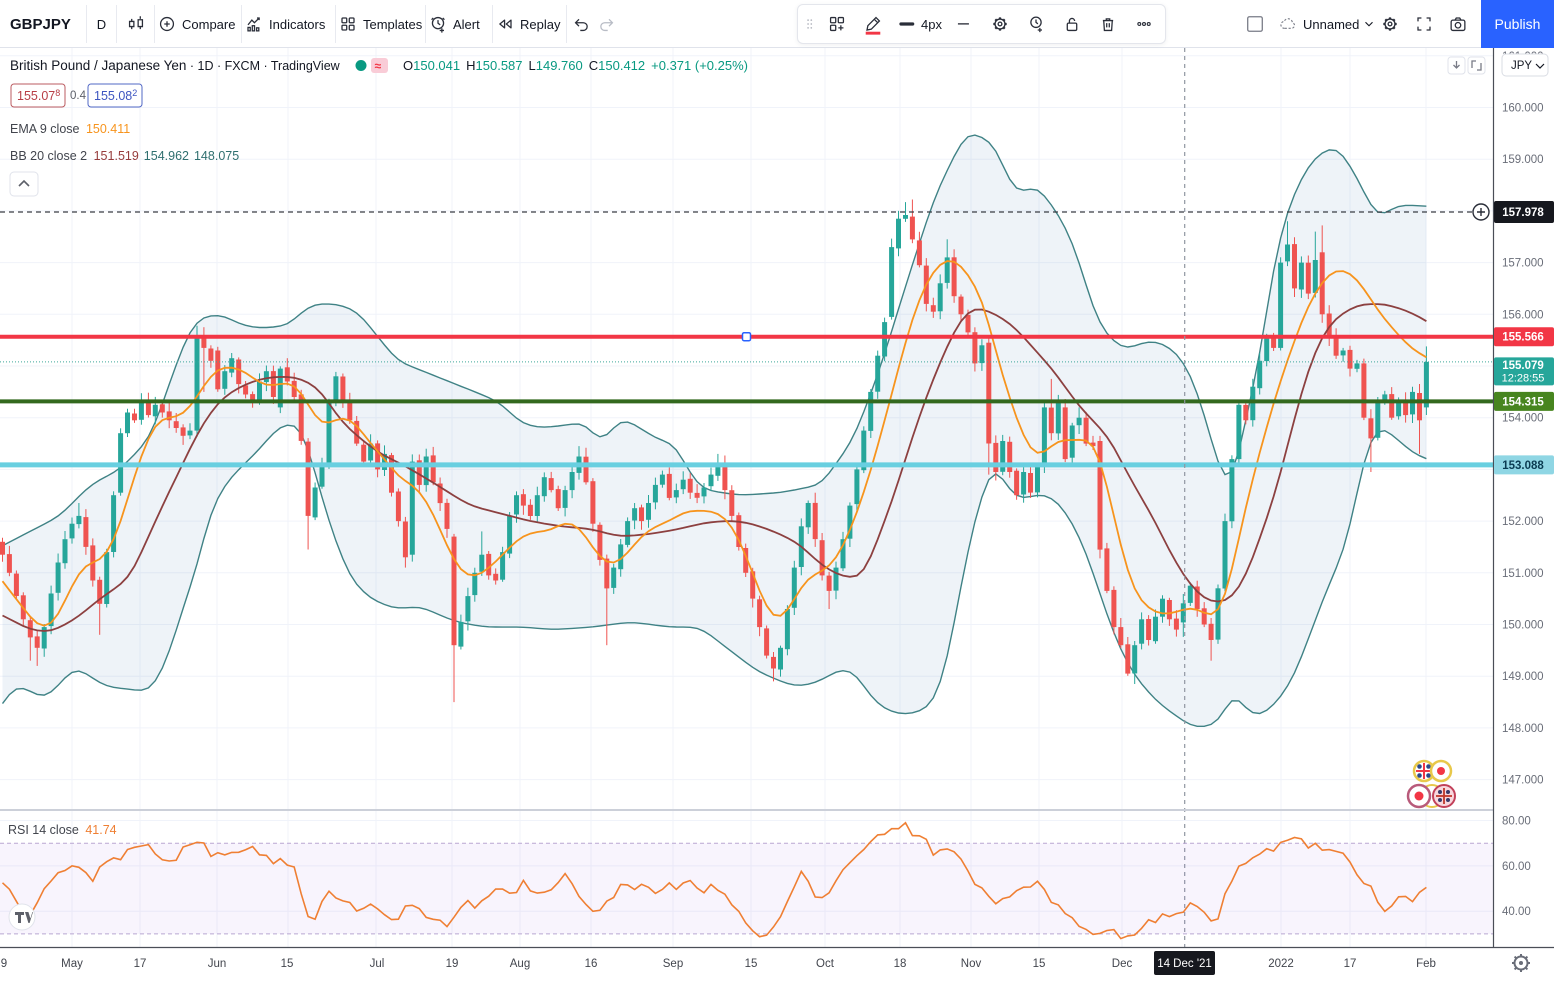 This screenshot has width=1554, height=989. What do you see at coordinates (1523, 419) in the screenshot?
I see `svg-text: 154.000` at bounding box center [1523, 419].